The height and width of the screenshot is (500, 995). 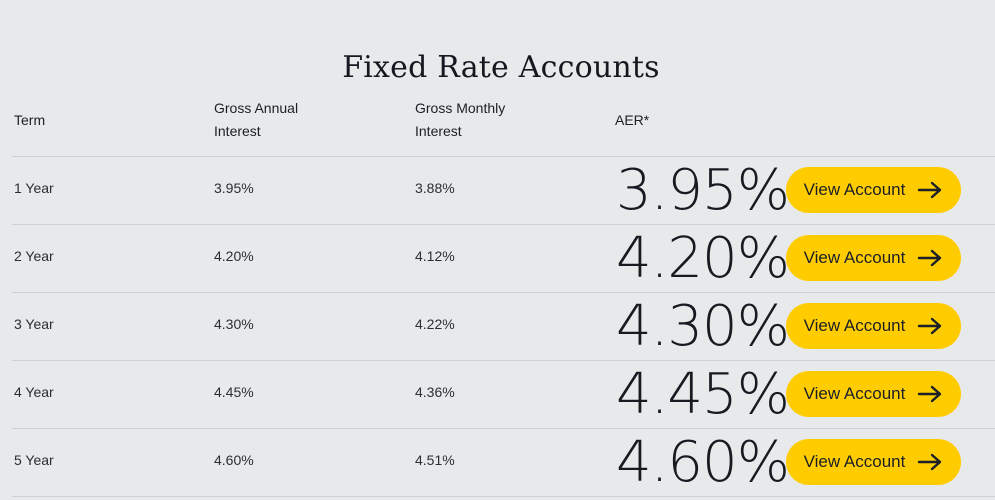 I want to click on table-row: 1 Year 3.95% 3.88% 3.95% View Account, so click(x=503, y=191).